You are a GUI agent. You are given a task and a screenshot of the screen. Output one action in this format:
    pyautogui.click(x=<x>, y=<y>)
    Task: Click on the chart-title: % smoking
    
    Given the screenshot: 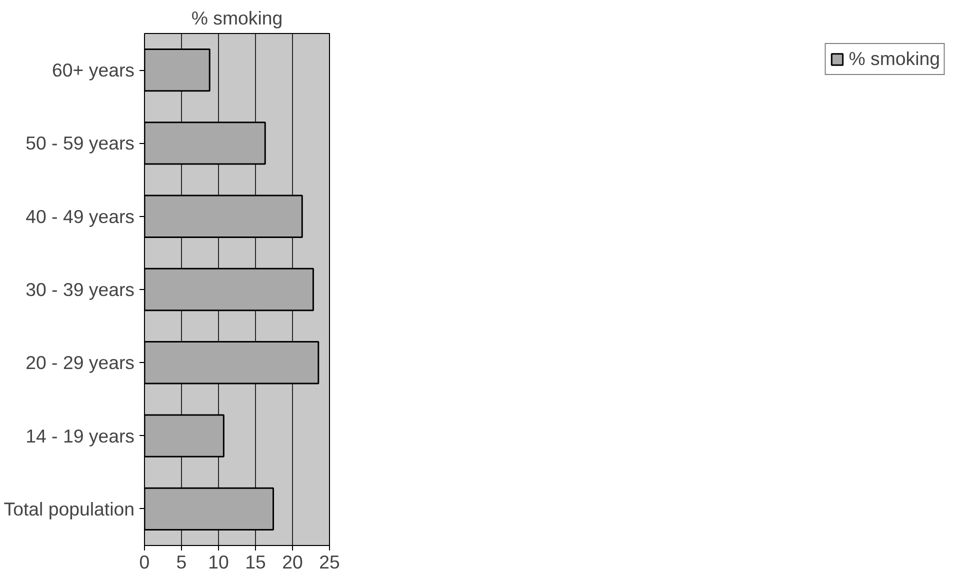 What is the action you would take?
    pyautogui.click(x=237, y=18)
    